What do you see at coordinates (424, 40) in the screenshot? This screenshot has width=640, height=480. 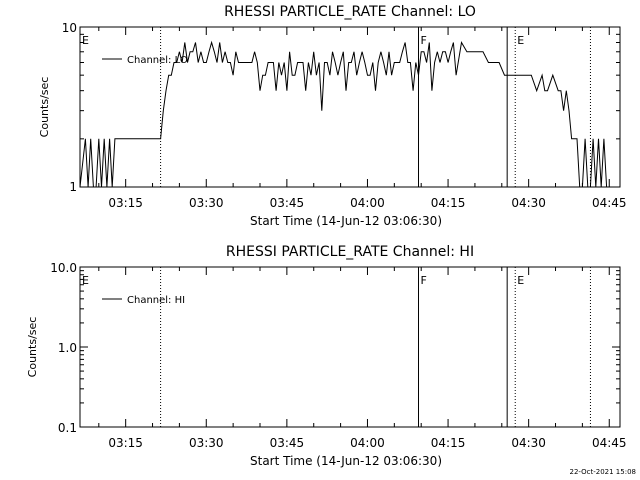 I see `panel-lo-marker-label-2: F` at bounding box center [424, 40].